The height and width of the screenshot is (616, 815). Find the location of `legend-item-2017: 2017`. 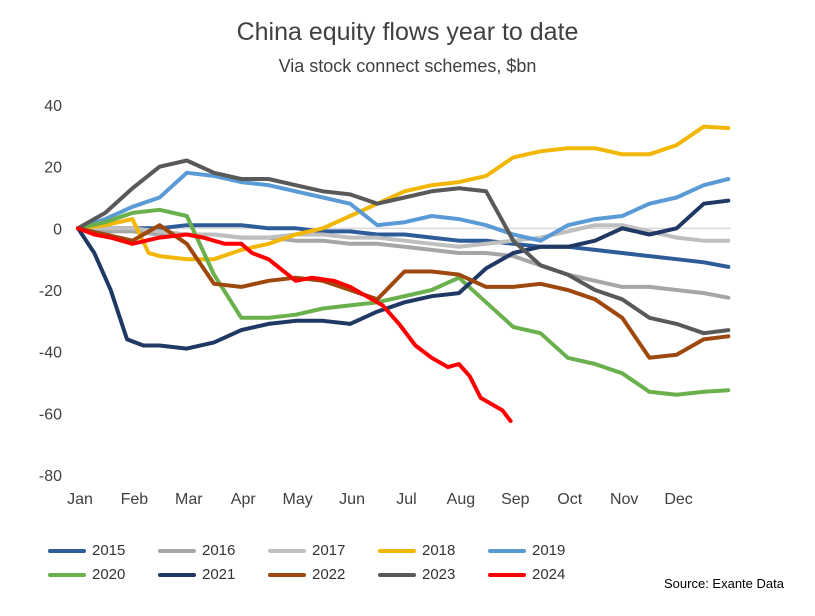

legend-item-2017: 2017 is located at coordinates (306, 550).